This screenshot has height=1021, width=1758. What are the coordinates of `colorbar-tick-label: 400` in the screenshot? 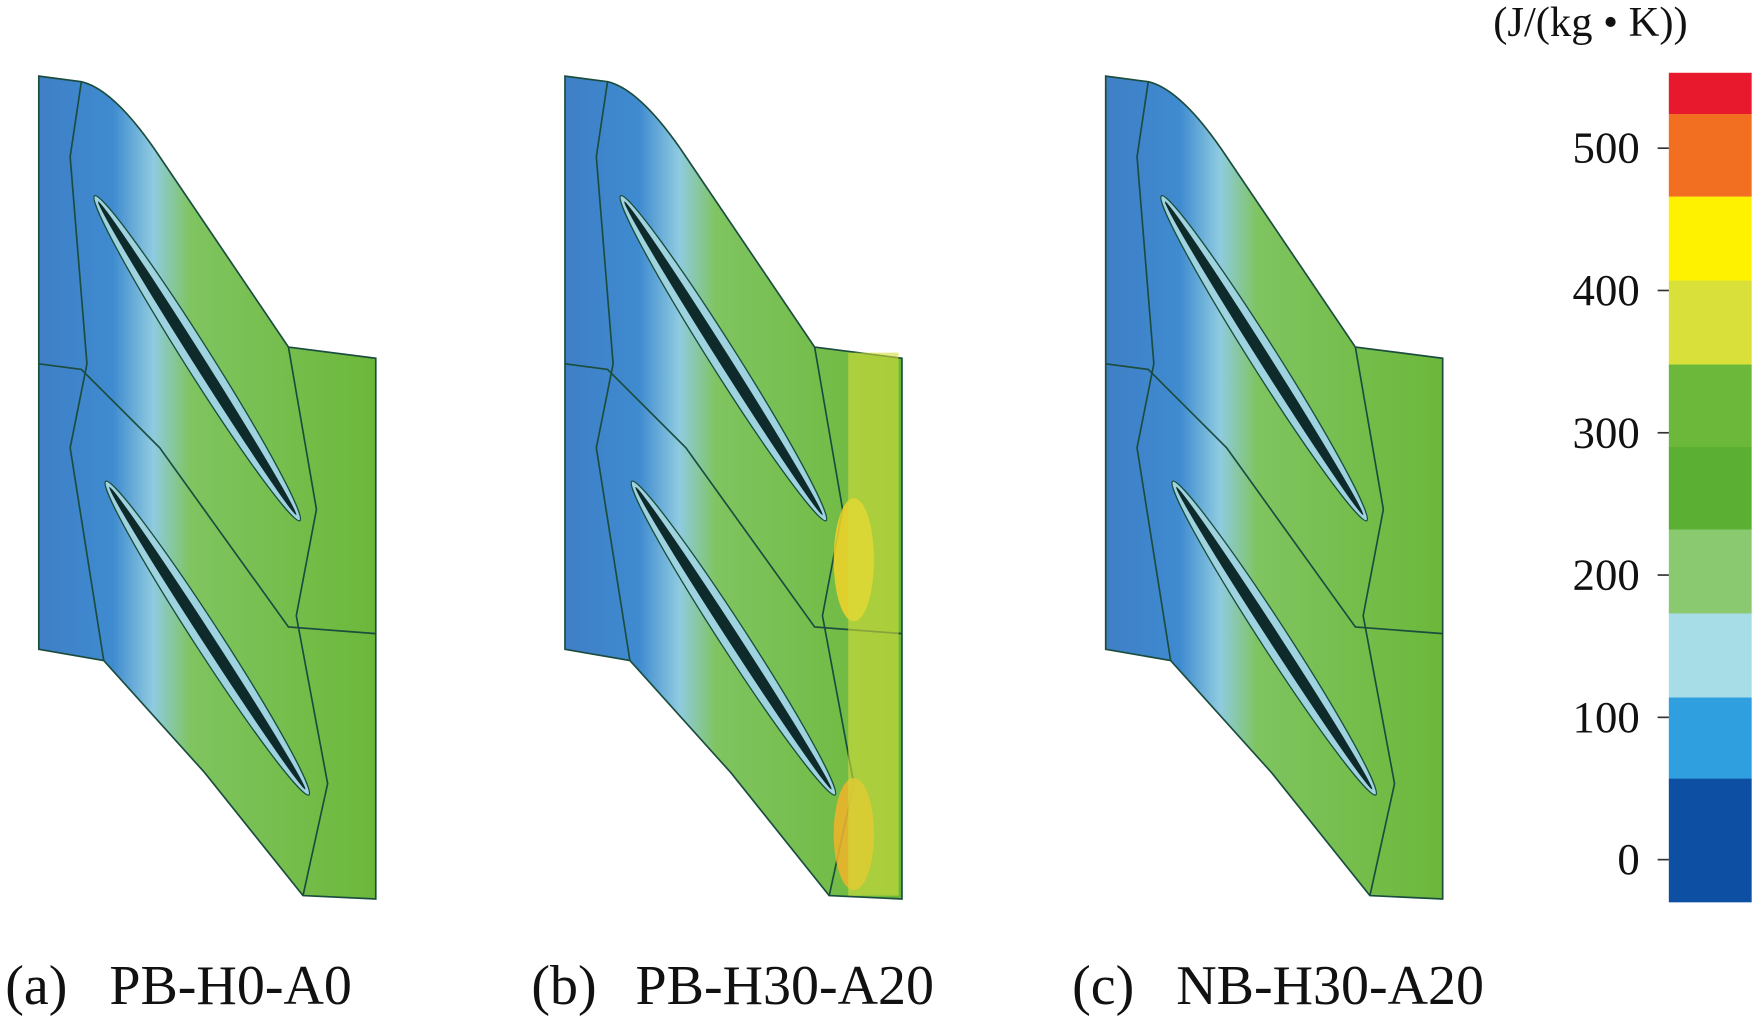 It's located at (1606, 290).